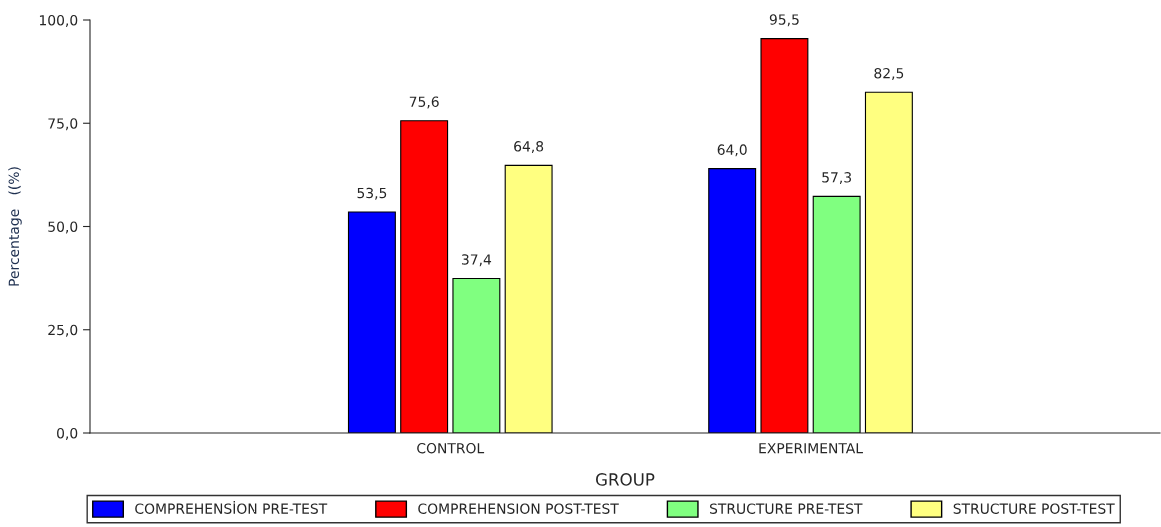  Describe the element at coordinates (732, 150) in the screenshot. I see `data-label: 64,0` at that location.